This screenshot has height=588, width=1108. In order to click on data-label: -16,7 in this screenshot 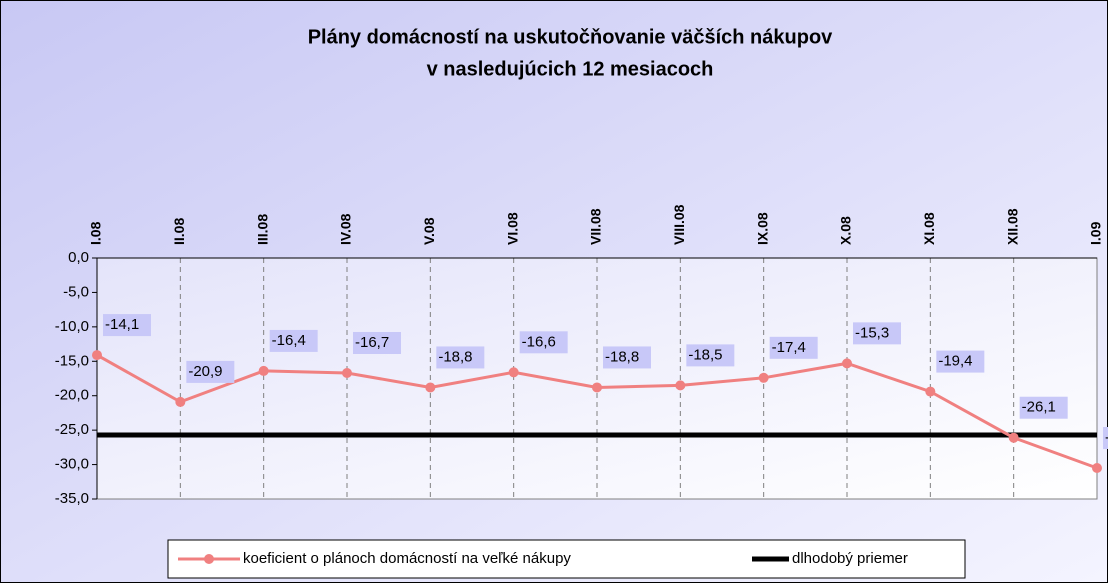, I will do `click(372, 342)`.